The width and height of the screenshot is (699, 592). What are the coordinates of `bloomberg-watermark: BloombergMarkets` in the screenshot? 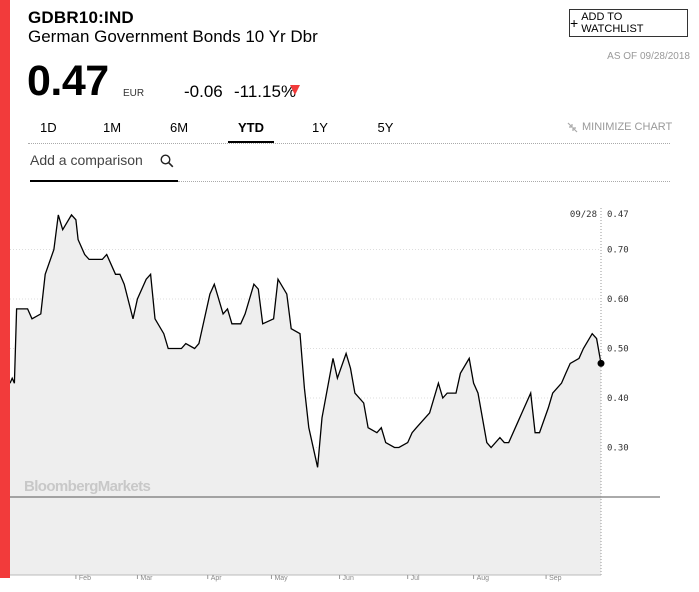 It's located at (87, 486).